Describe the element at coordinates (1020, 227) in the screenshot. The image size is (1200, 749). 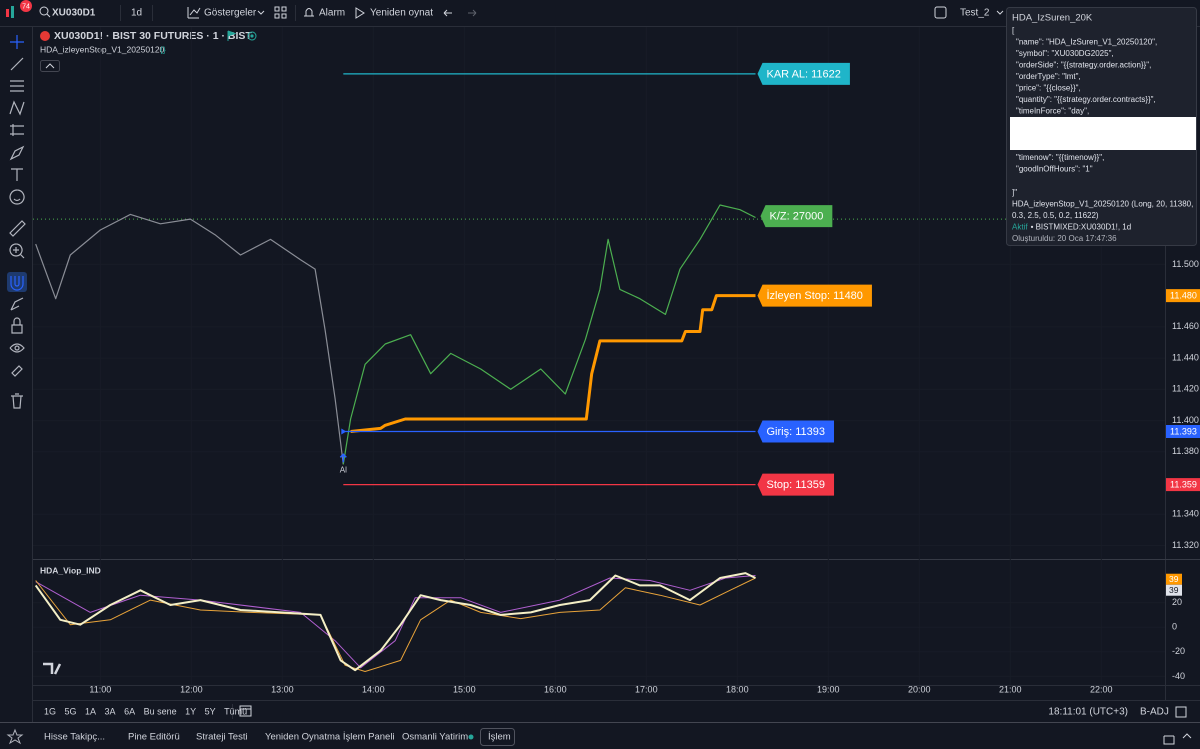
I see `alert-status: Aktif` at that location.